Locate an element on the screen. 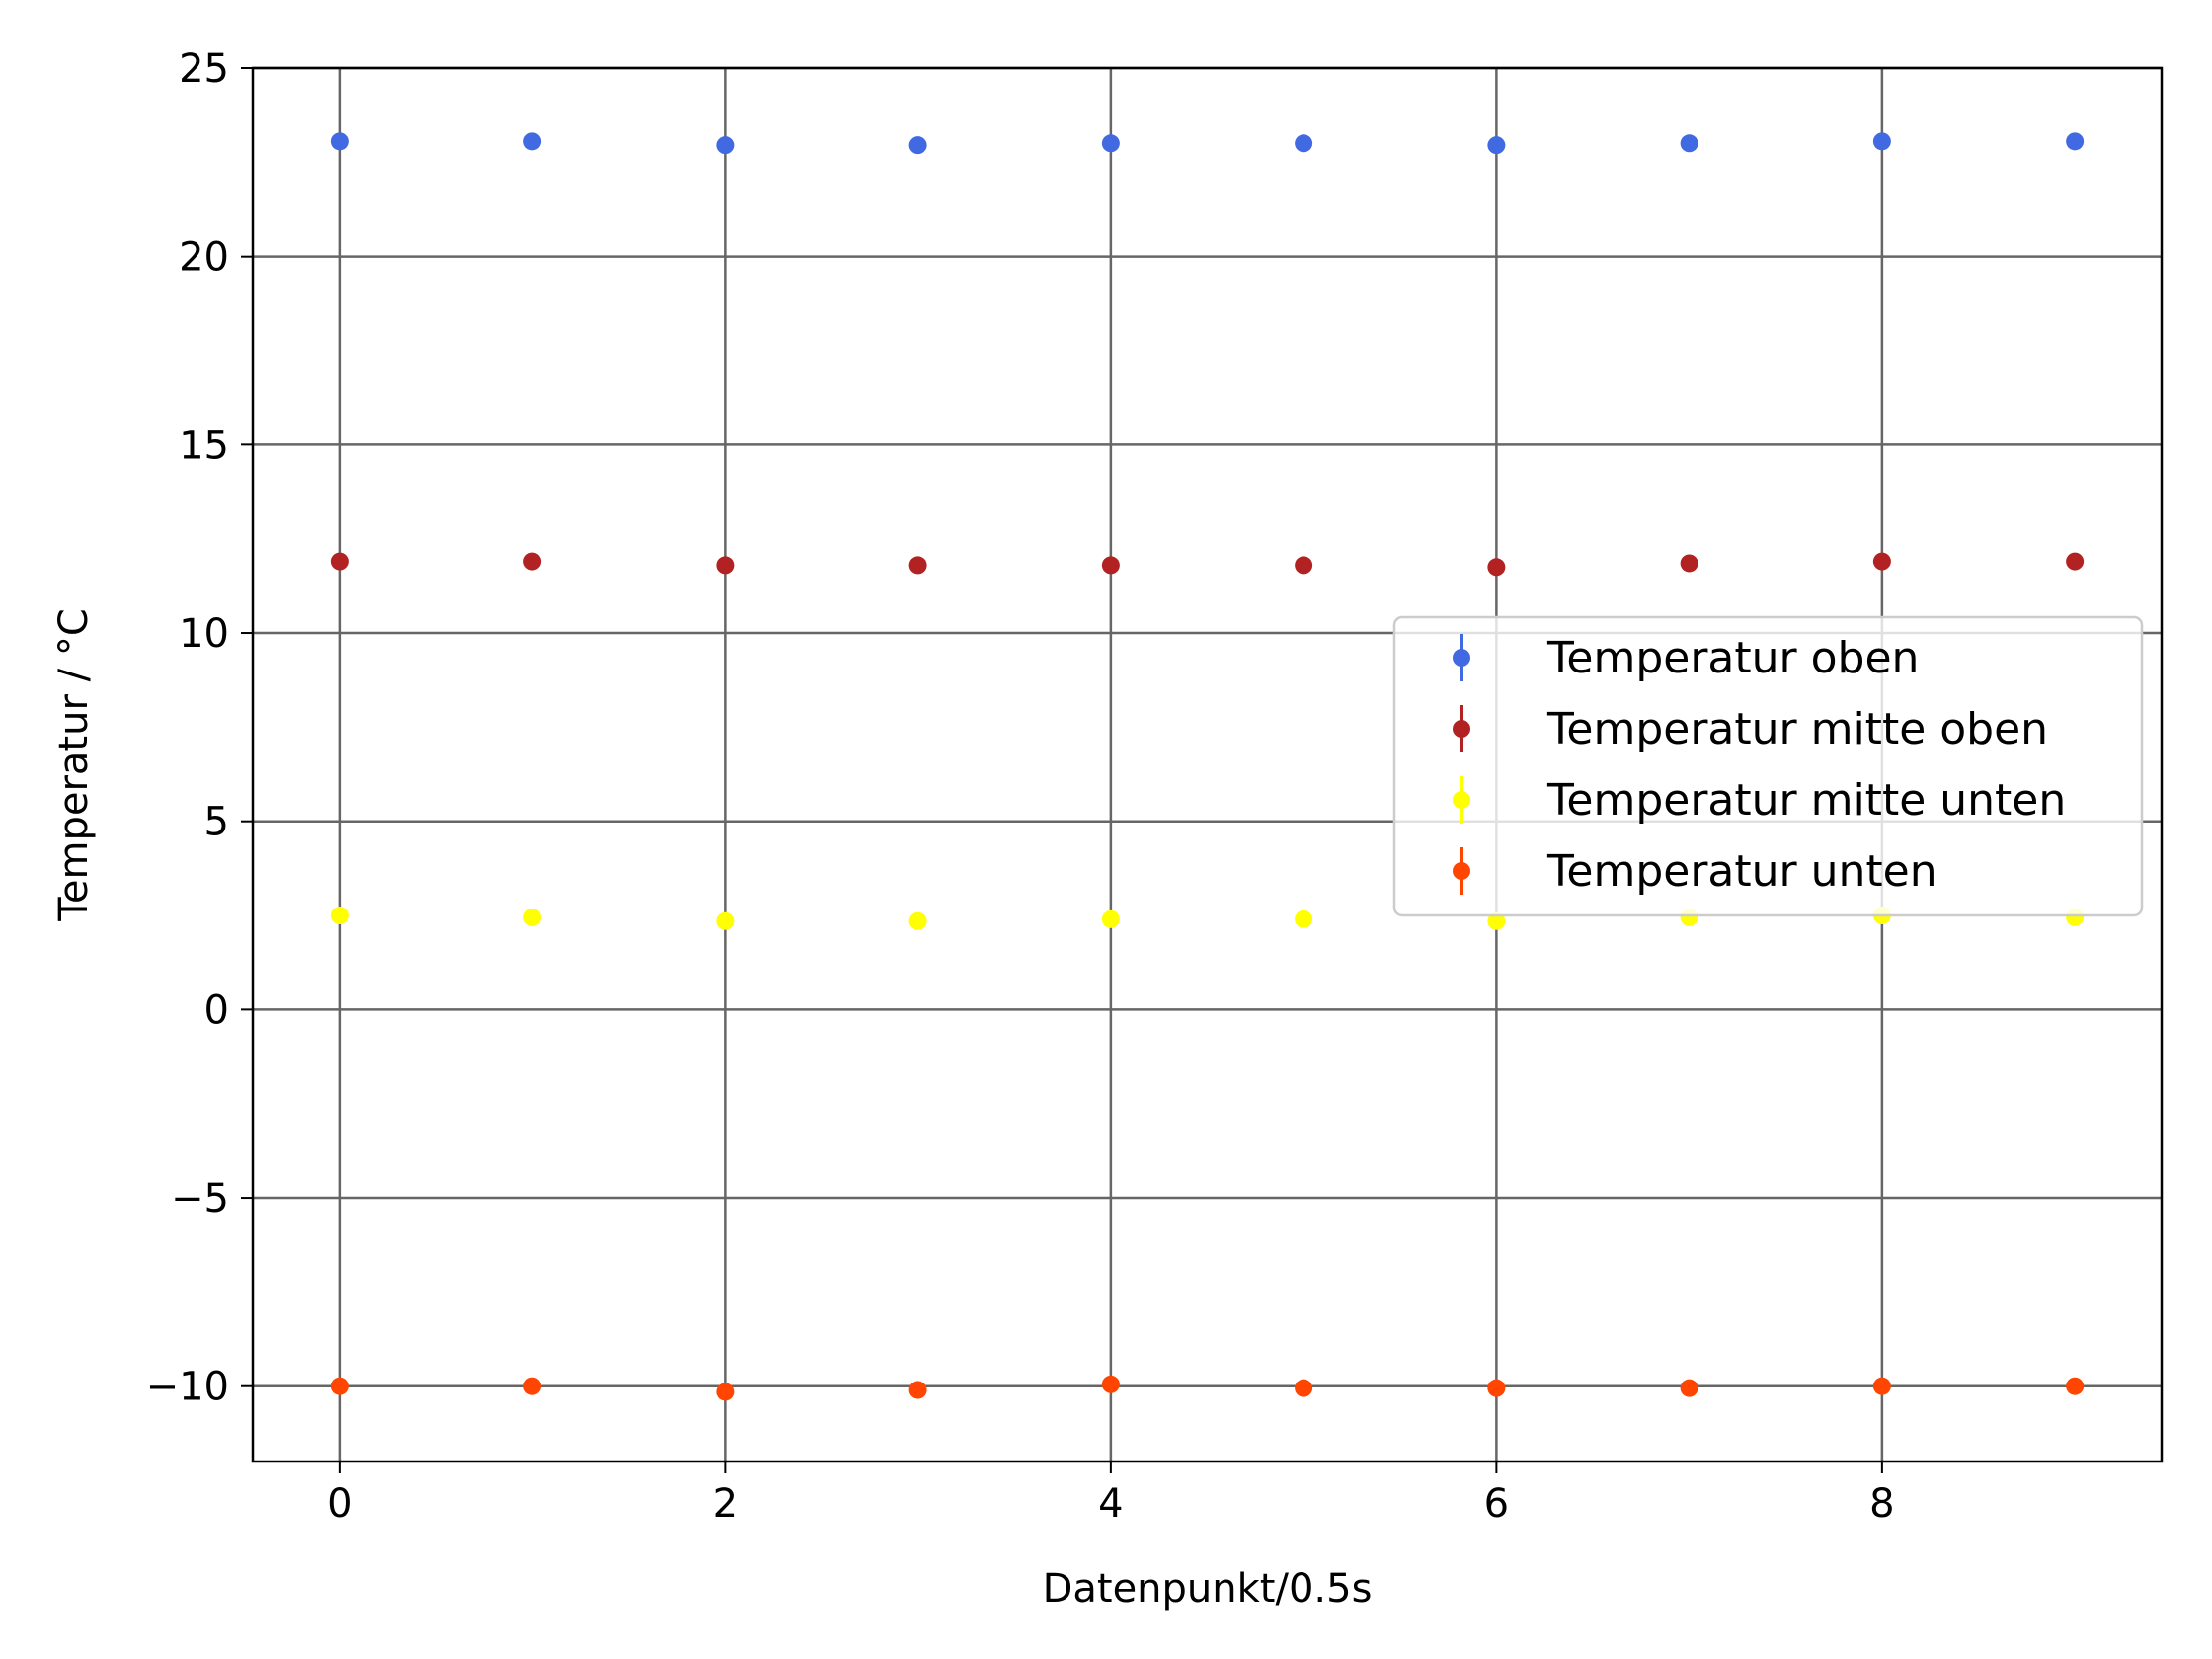 This screenshot has width=2212, height=1659. x-axis-label: Datenpunkt/0.5s is located at coordinates (1208, 1589).